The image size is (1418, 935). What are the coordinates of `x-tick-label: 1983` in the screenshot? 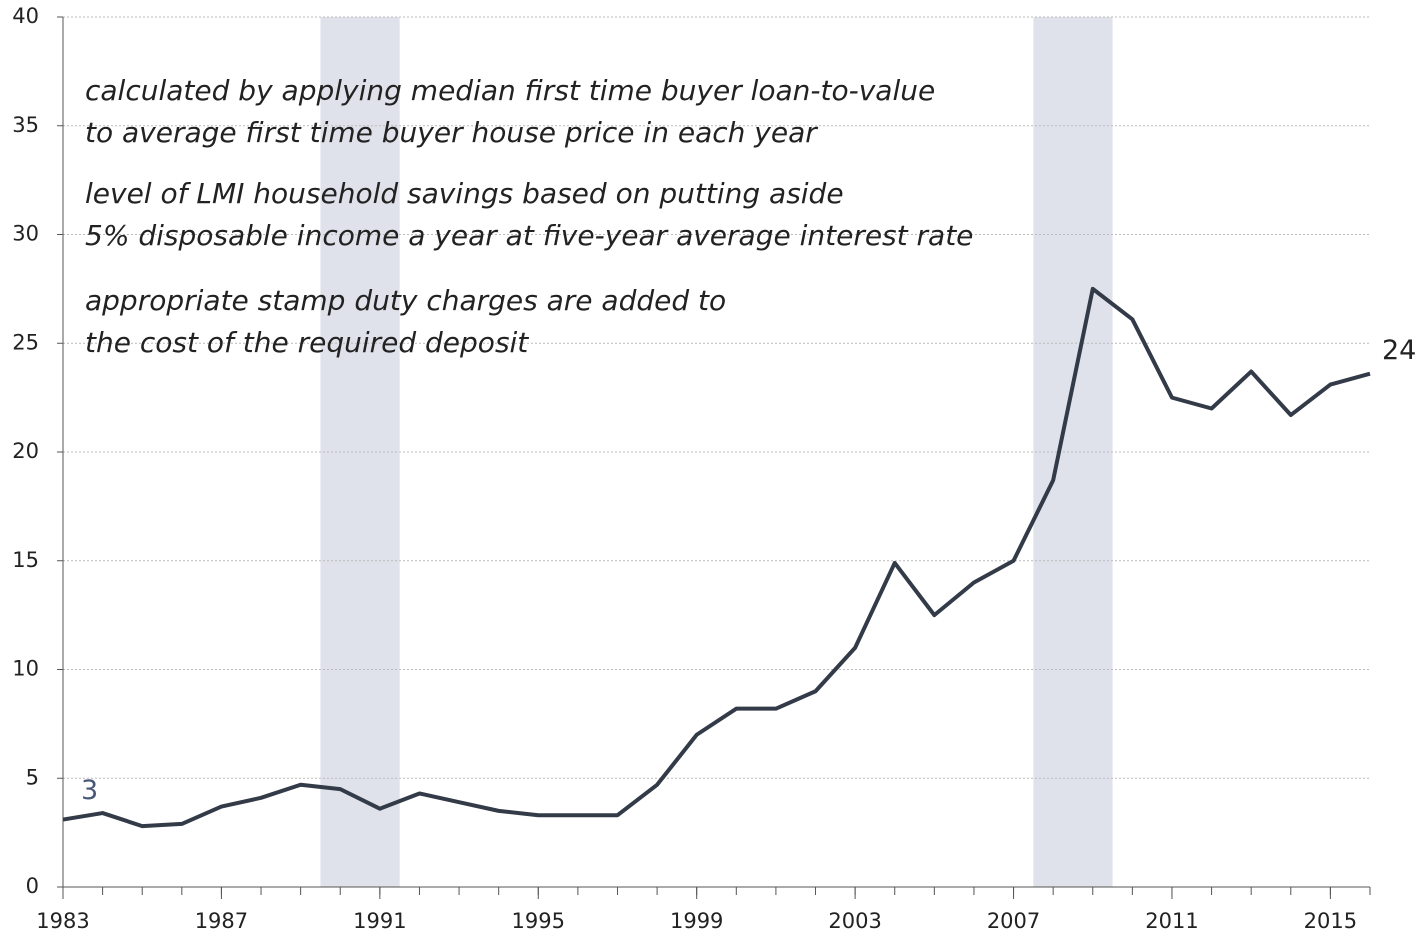 It's located at (62, 921).